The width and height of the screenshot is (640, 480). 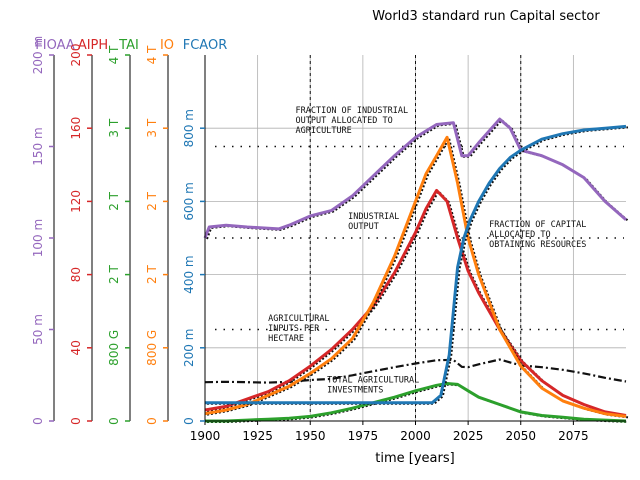 What do you see at coordinates (324, 131) in the screenshot?
I see `annotation-0-line-2: AGRICULTURE` at bounding box center [324, 131].